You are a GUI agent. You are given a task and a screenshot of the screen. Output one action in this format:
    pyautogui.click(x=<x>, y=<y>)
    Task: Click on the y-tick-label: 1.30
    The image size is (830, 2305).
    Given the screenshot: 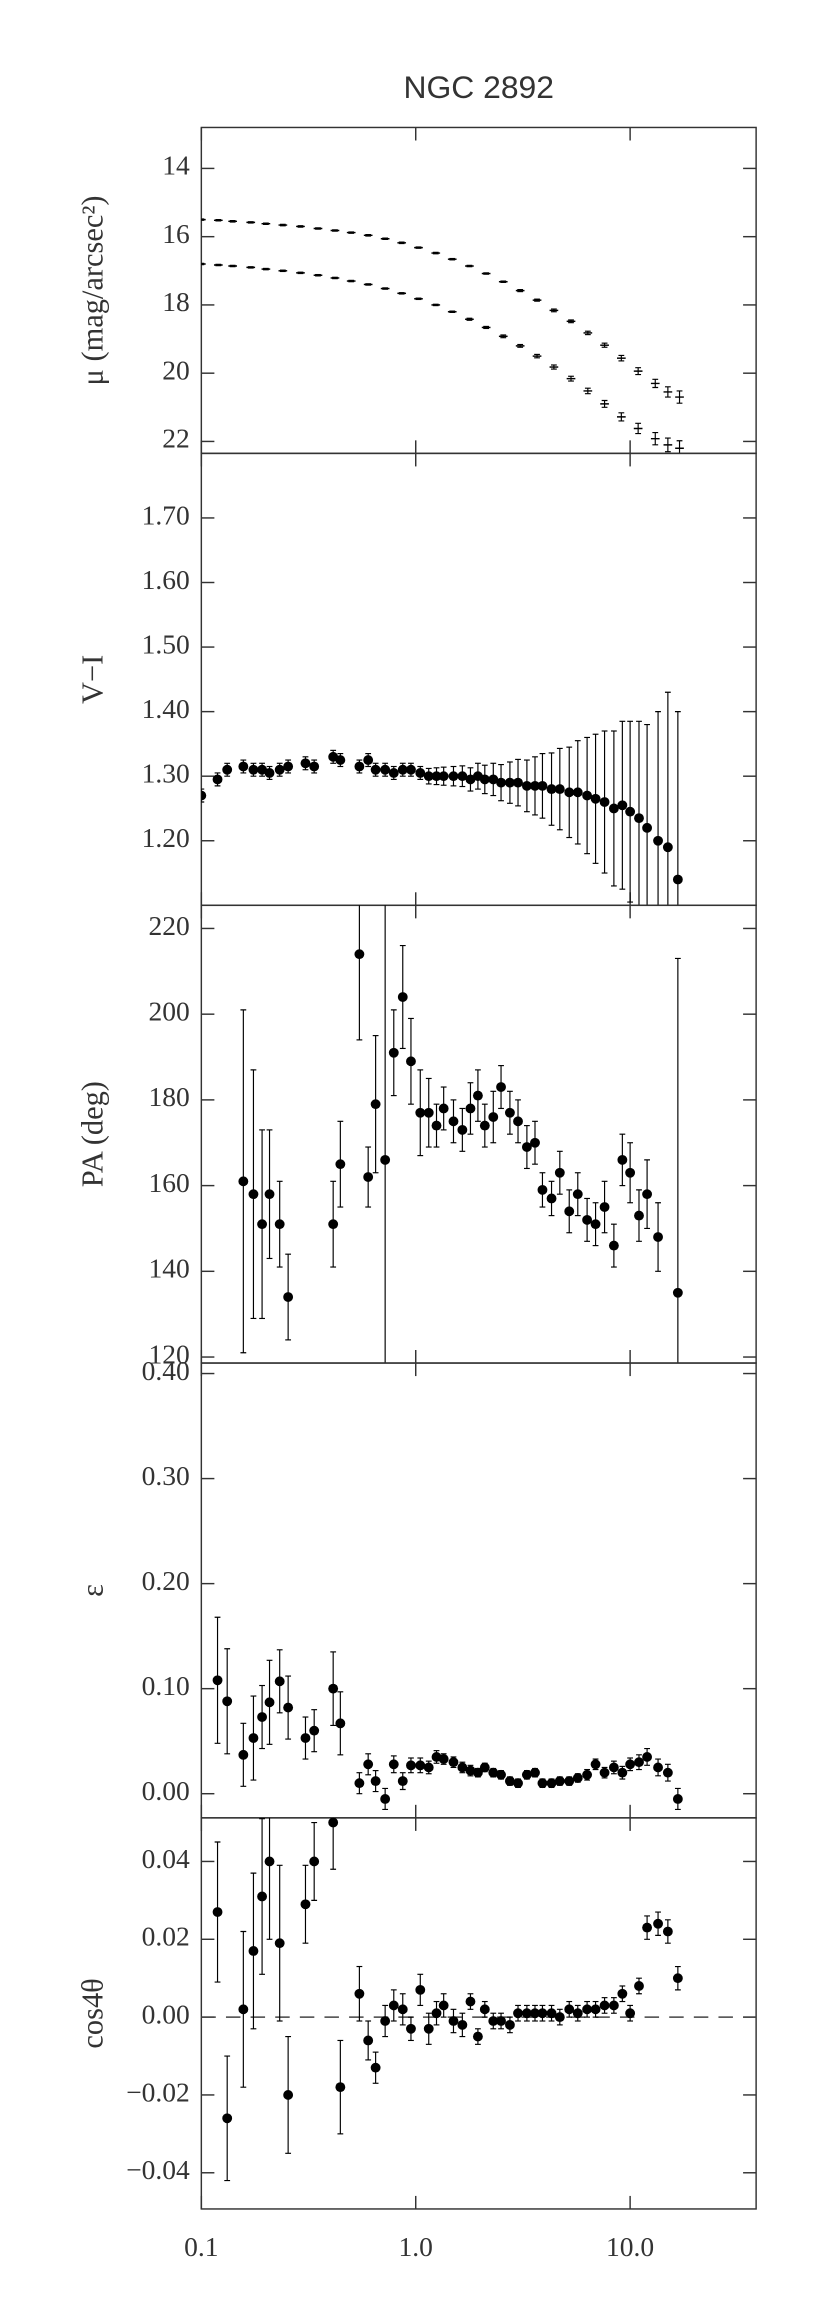 What is the action you would take?
    pyautogui.click(x=166, y=773)
    